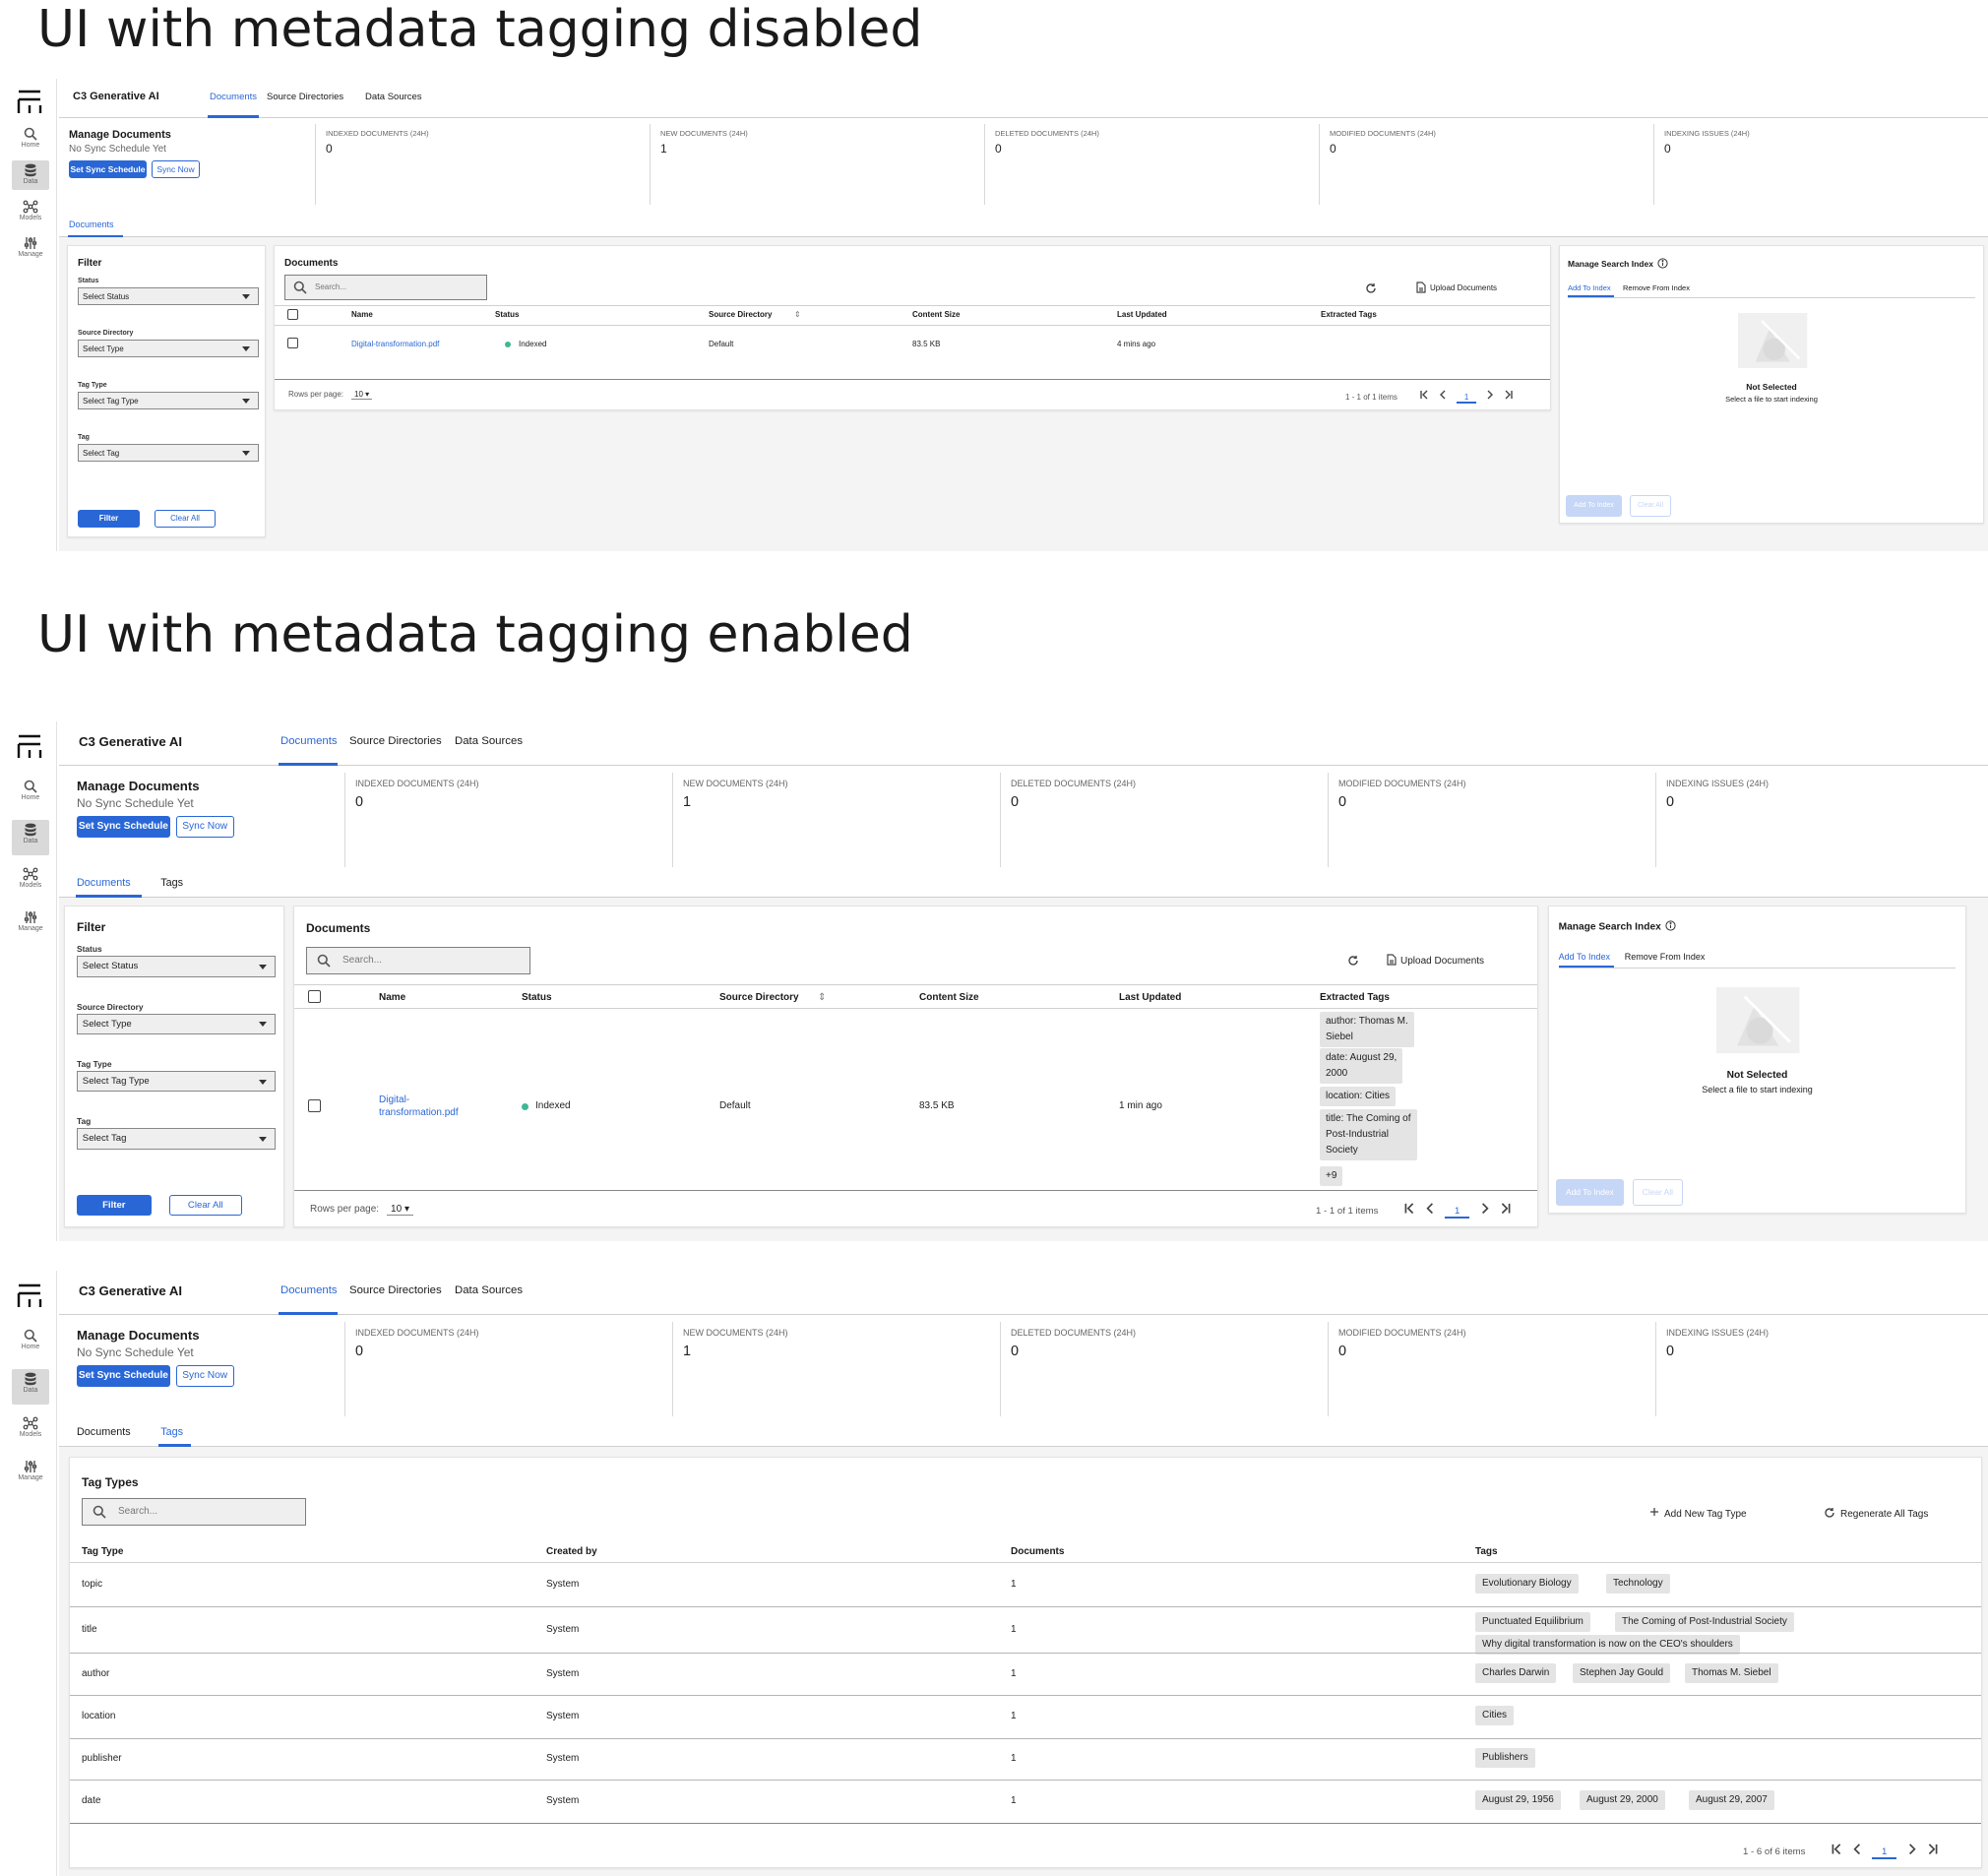 Image resolution: width=1988 pixels, height=1876 pixels. I want to click on tag-chip: Punctuated Equilibrium, so click(1533, 1622).